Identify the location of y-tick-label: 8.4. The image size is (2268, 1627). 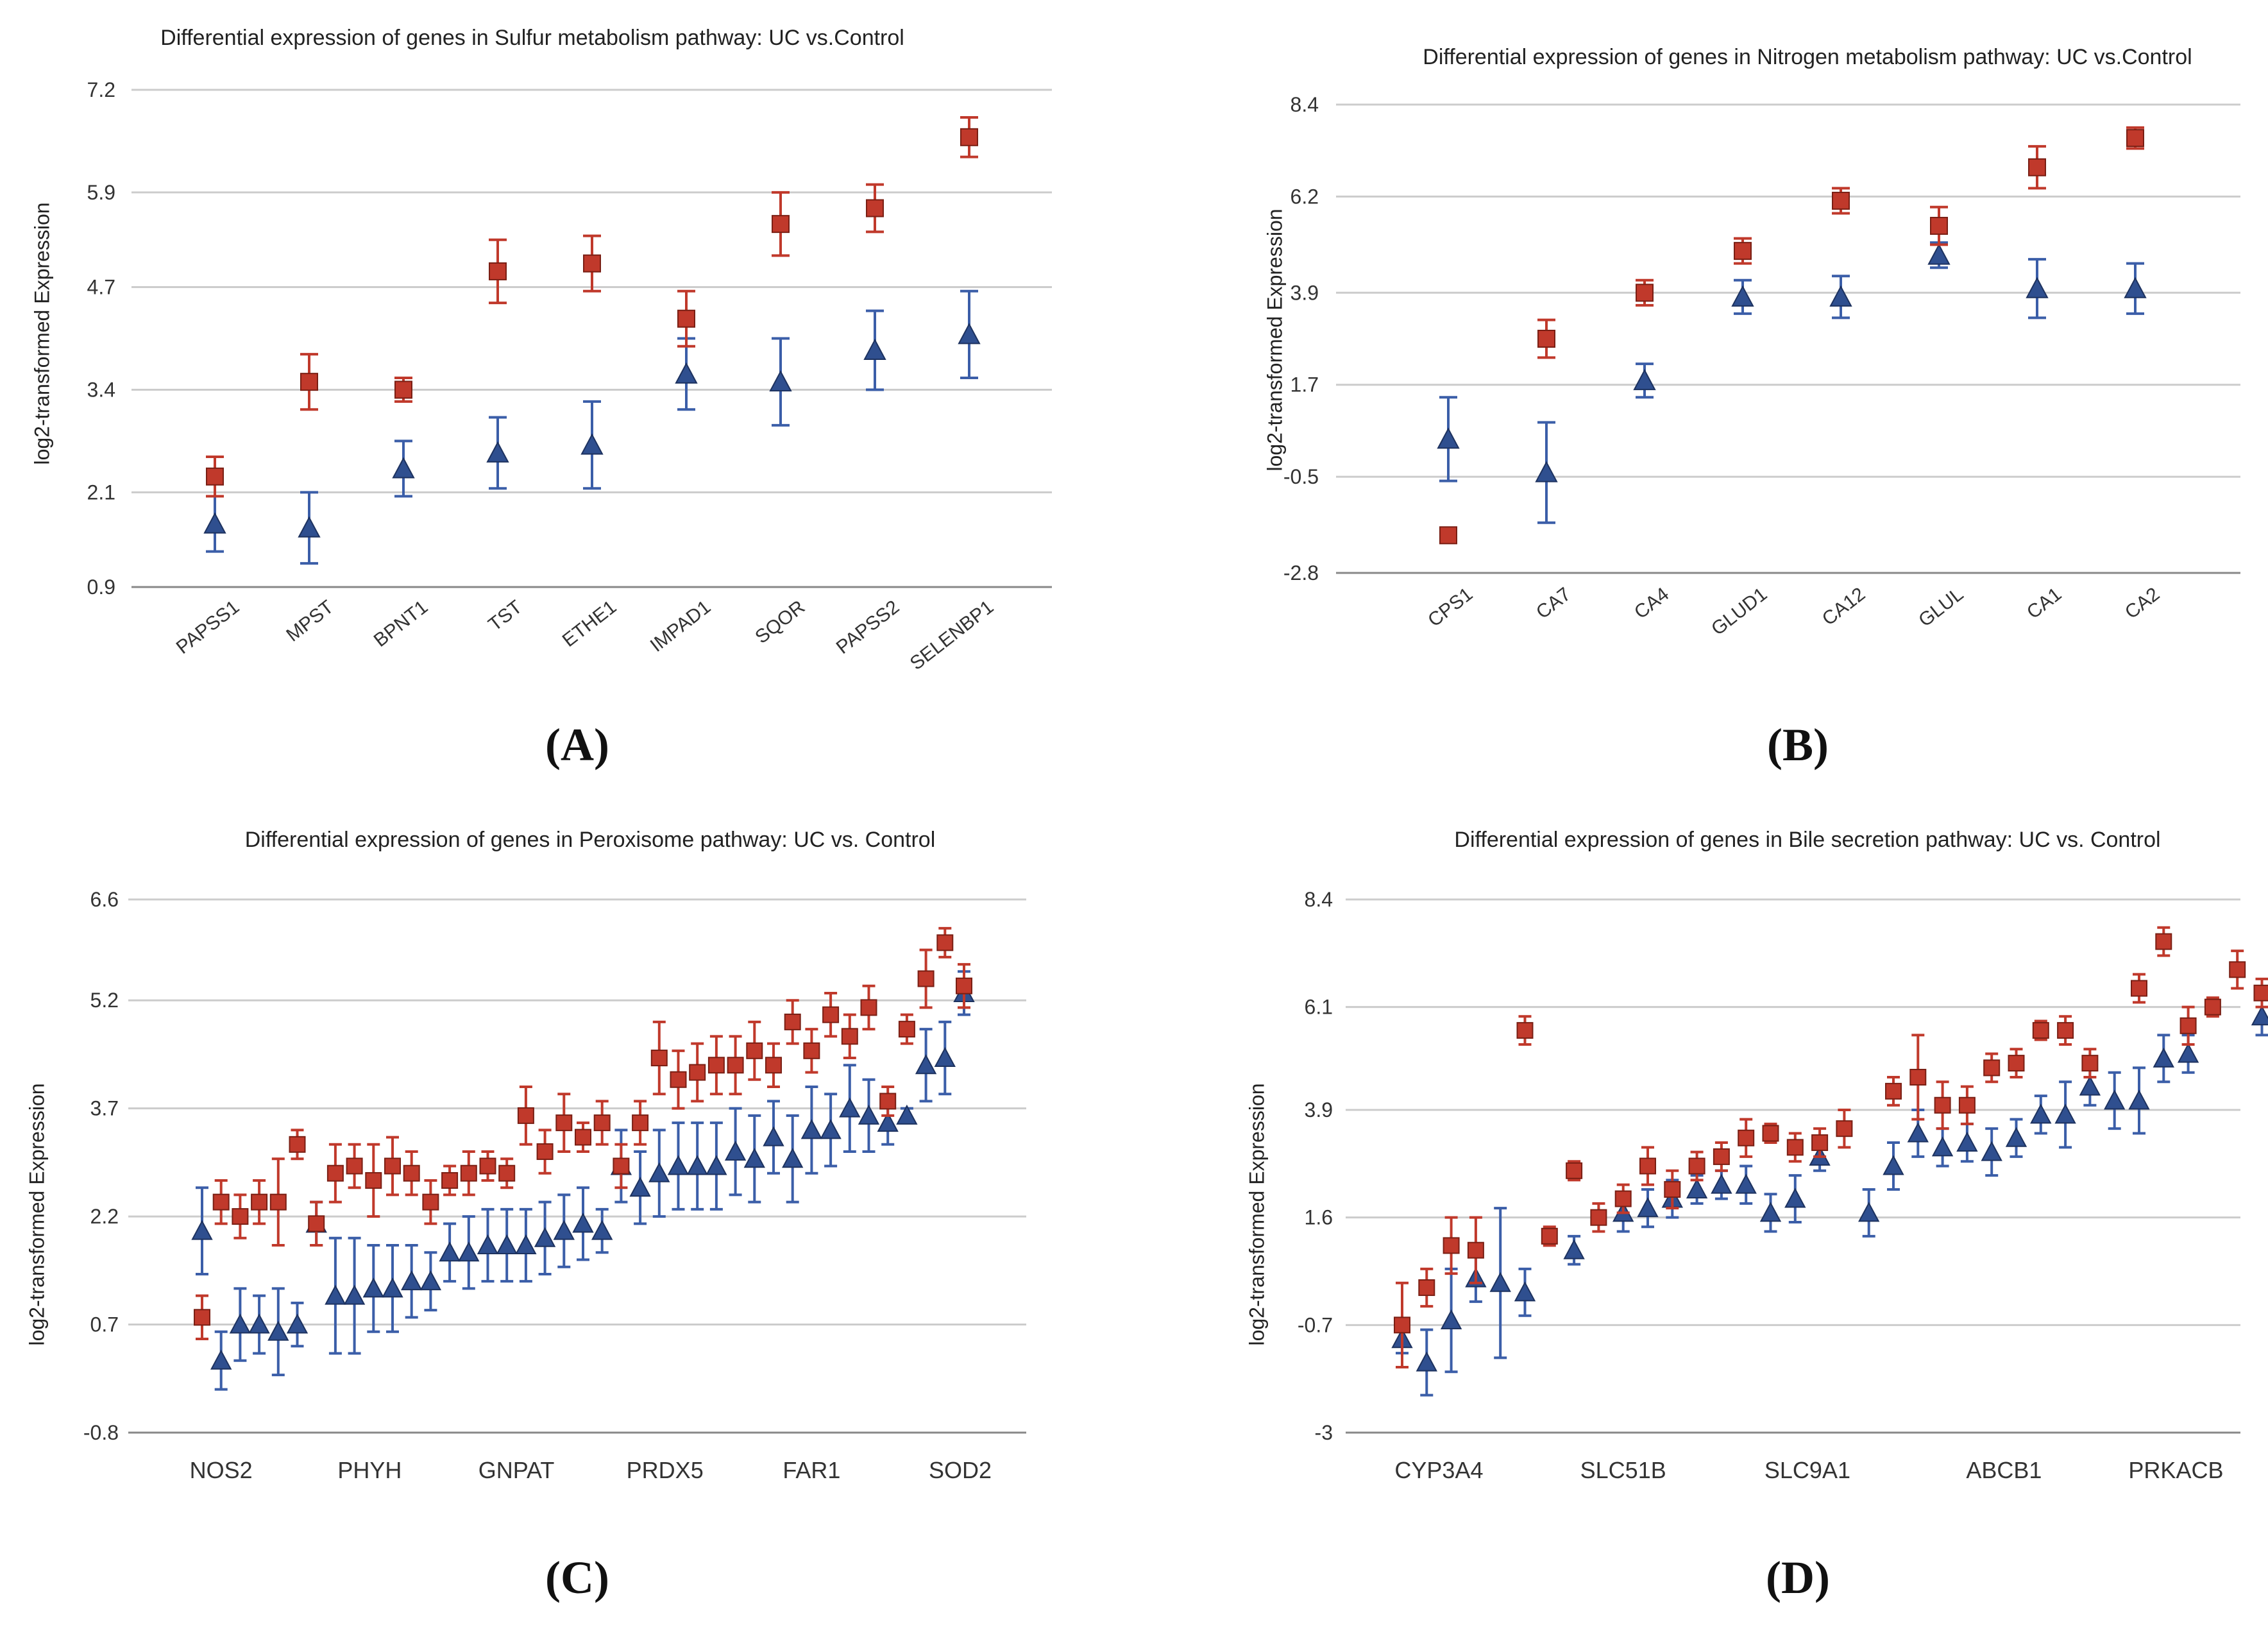
(1305, 104).